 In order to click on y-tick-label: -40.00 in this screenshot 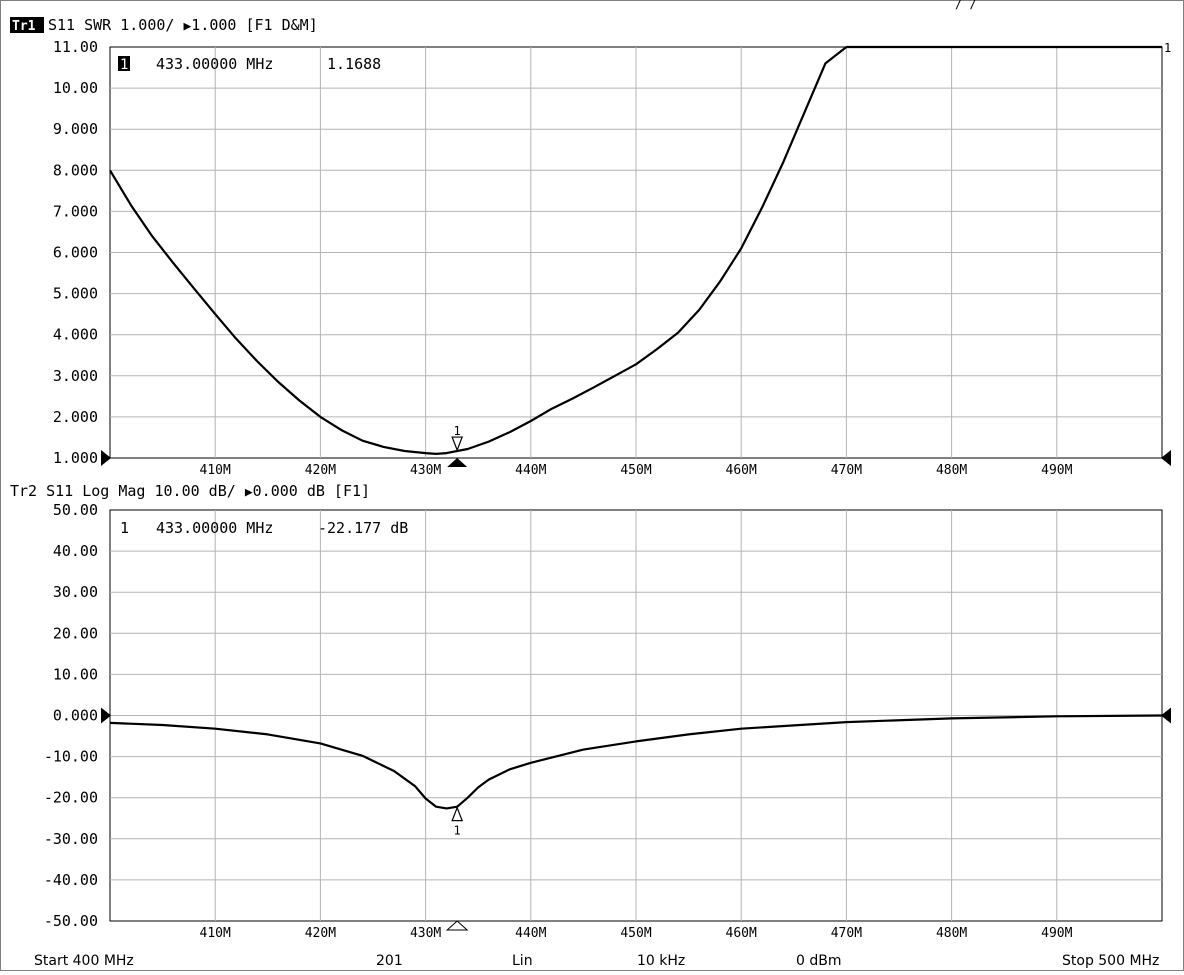, I will do `click(71, 880)`.